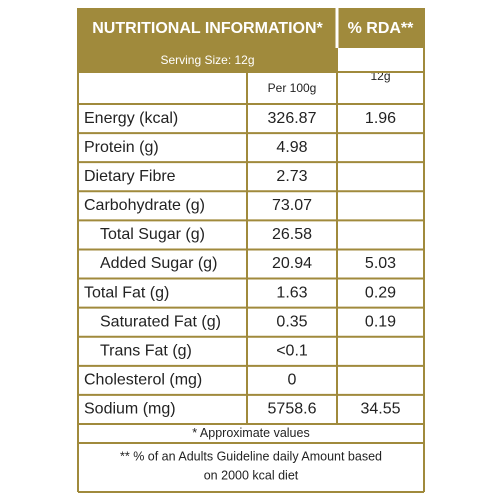 This screenshot has height=500, width=500. What do you see at coordinates (380, 118) in the screenshot?
I see `rda-value: 1.96` at bounding box center [380, 118].